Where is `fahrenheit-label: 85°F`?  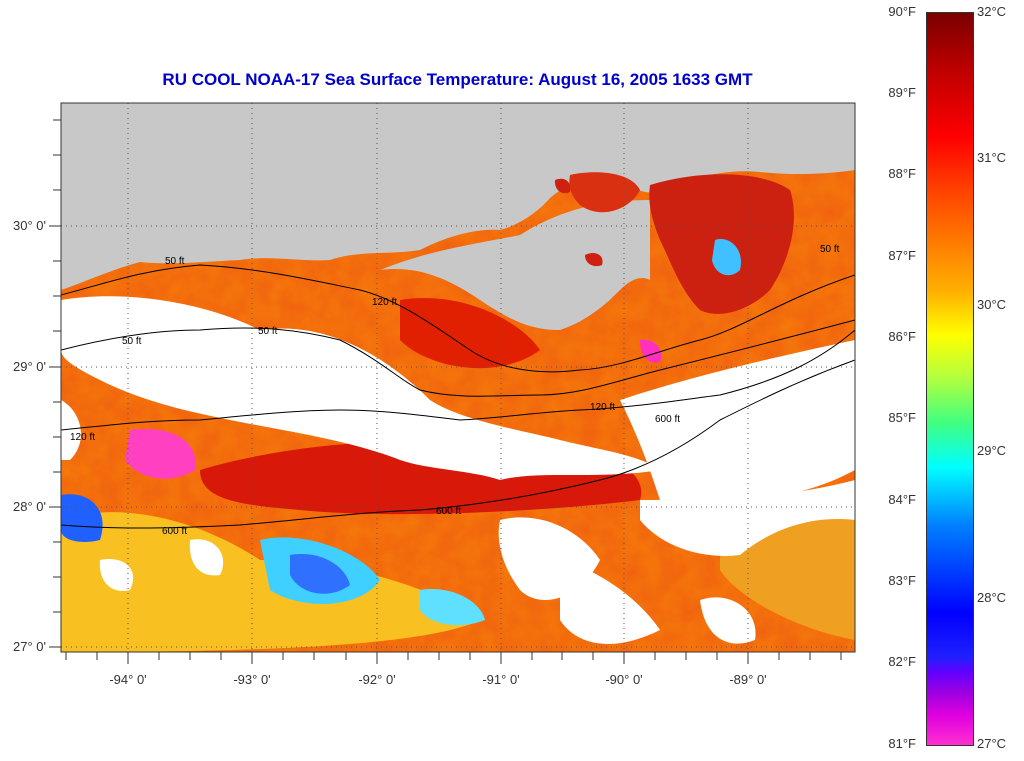 fahrenheit-label: 85°F is located at coordinates (902, 417).